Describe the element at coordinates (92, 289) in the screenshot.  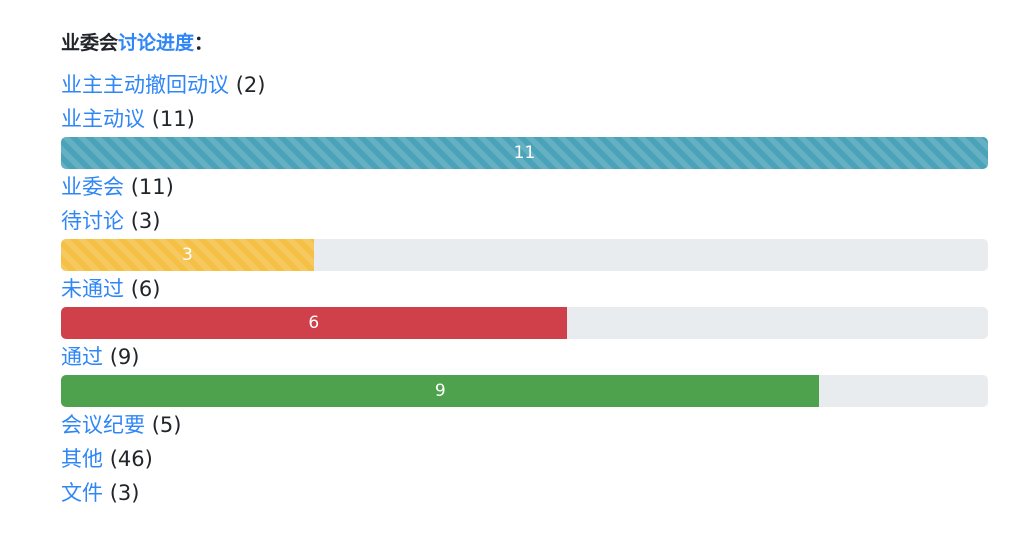
I see `category-link-rejected: 未通过` at that location.